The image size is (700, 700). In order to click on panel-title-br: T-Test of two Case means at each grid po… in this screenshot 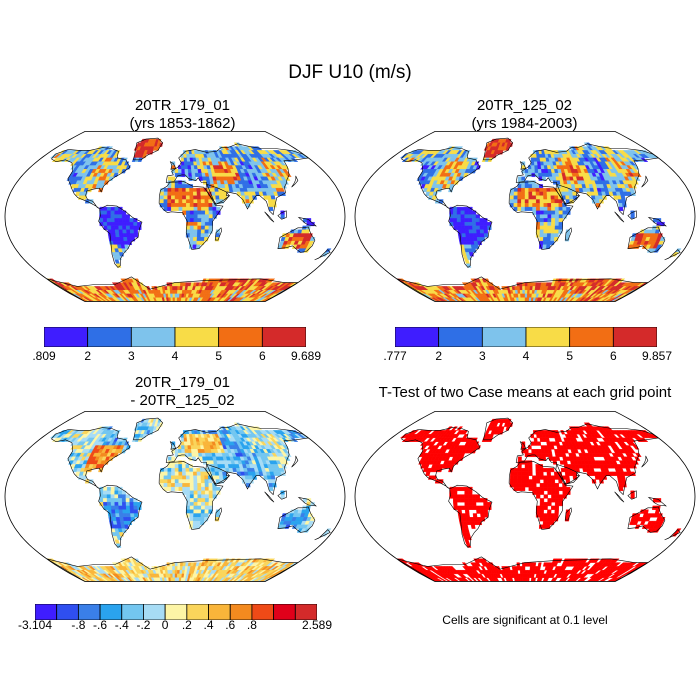, I will do `click(525, 393)`.